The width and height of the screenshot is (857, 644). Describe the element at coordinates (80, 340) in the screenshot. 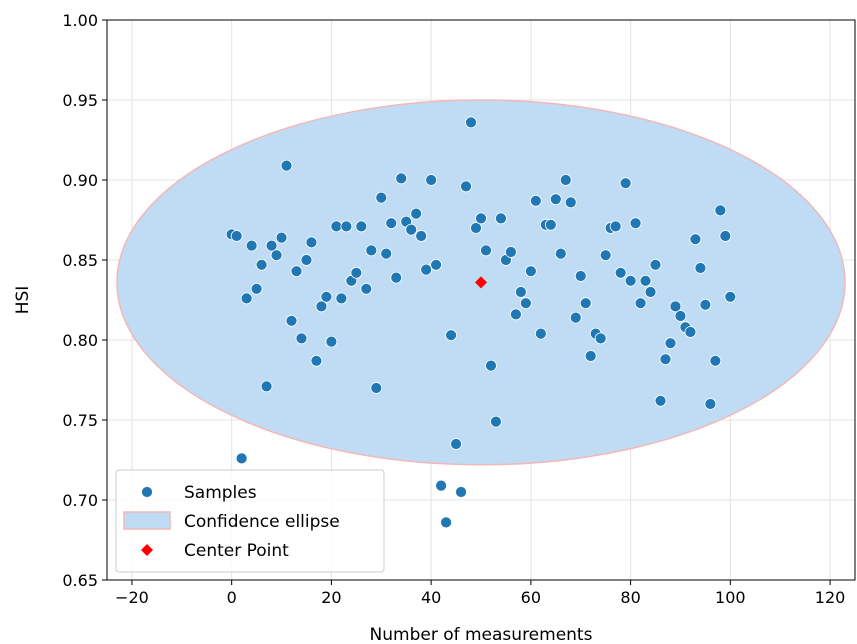

I see `y-tick-label: 0.80` at that location.